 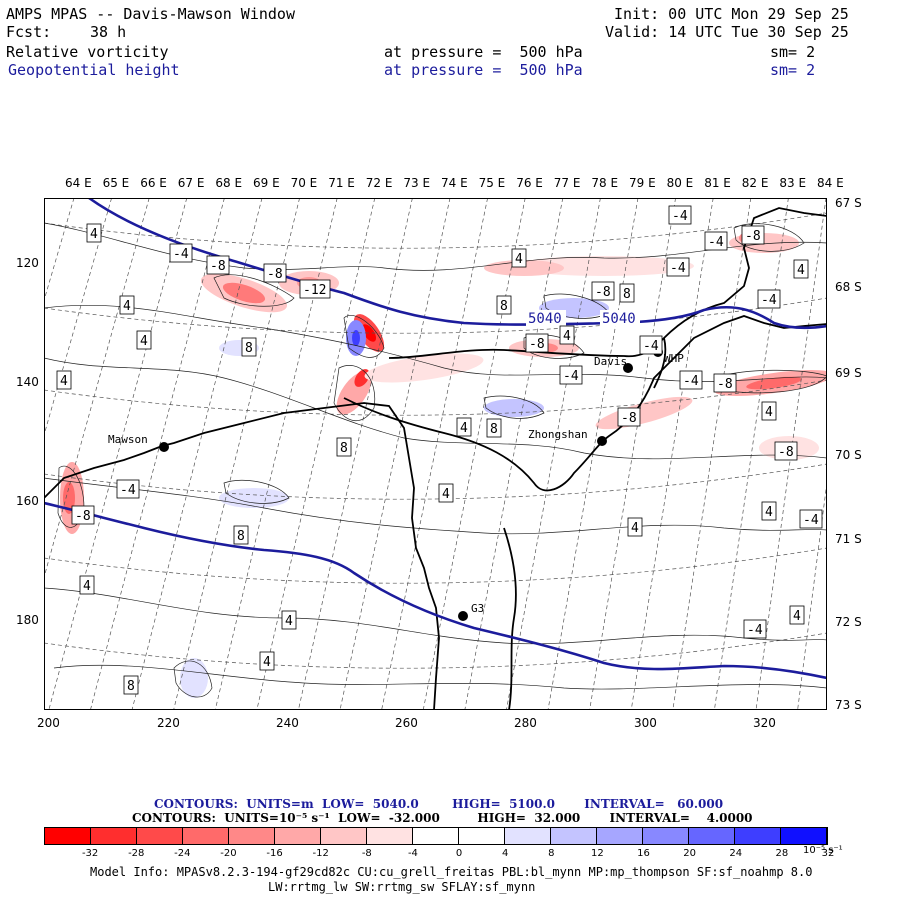 What do you see at coordinates (94, 70) in the screenshot?
I see `field2-name: Geopotential height` at bounding box center [94, 70].